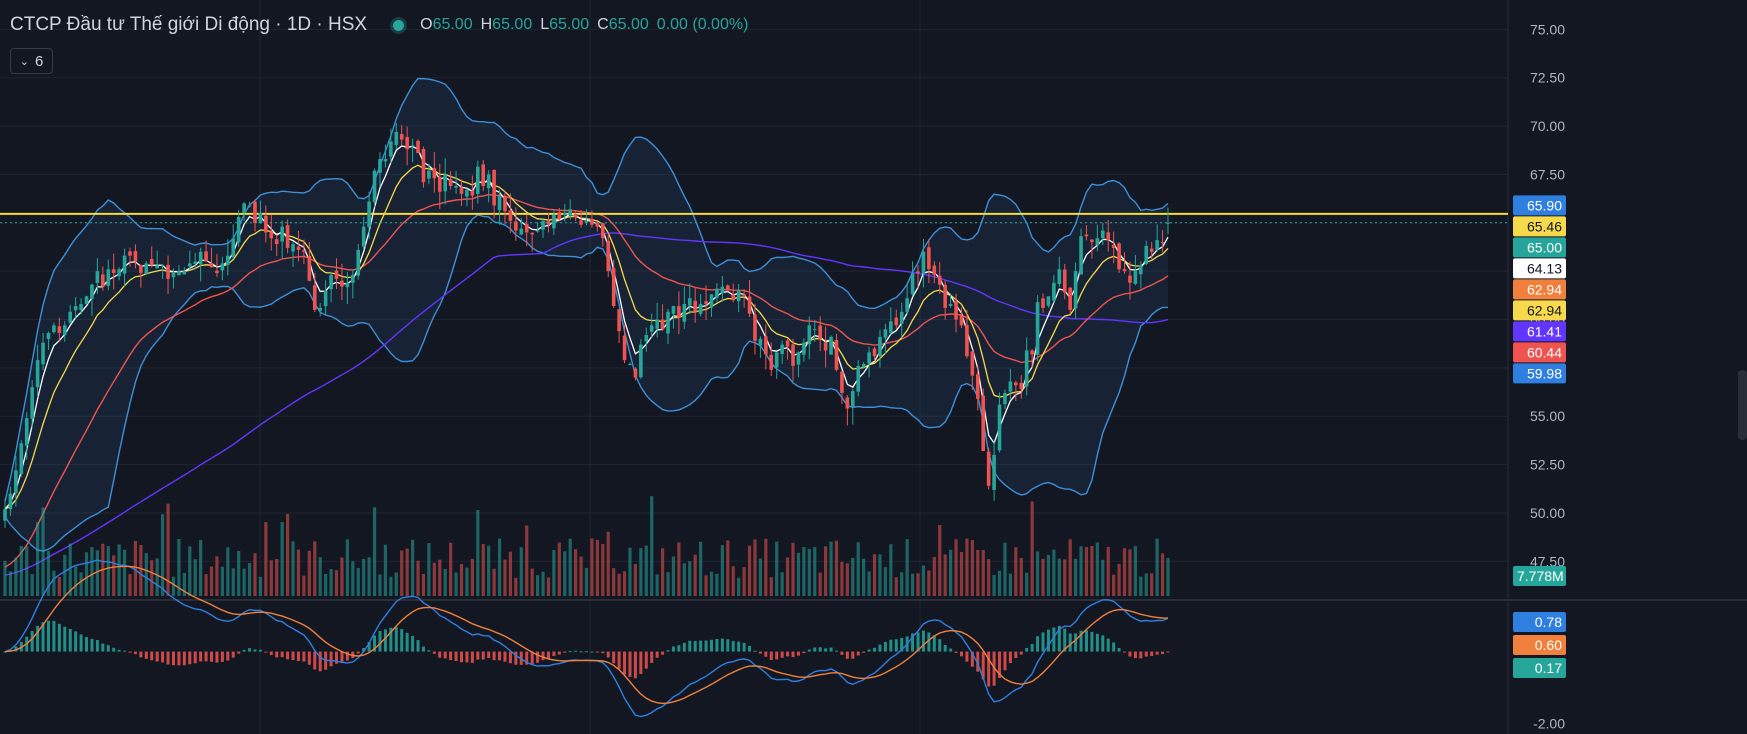  What do you see at coordinates (1548, 645) in the screenshot?
I see `macd-label: 0.60` at bounding box center [1548, 645].